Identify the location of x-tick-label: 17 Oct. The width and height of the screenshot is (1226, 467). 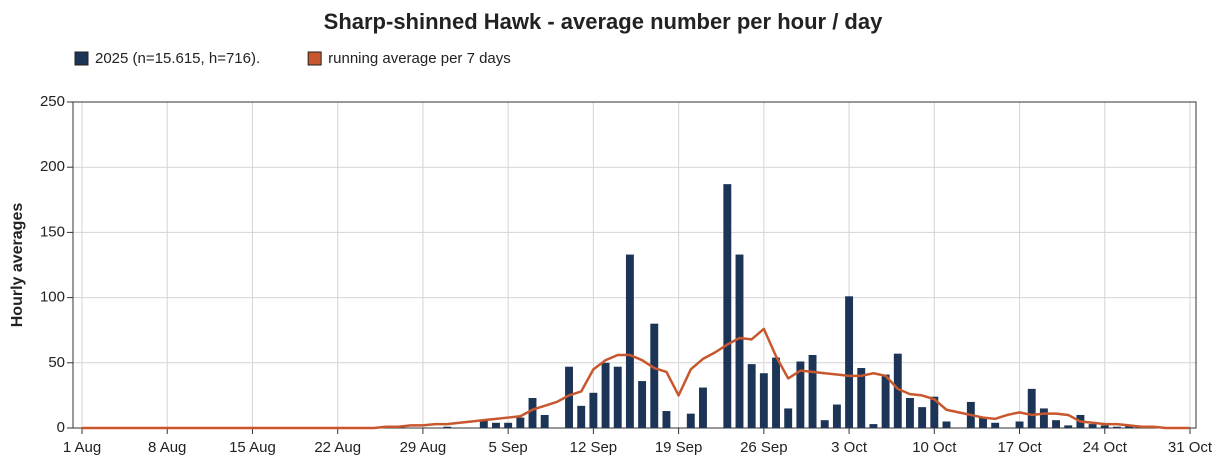
(1019, 447).